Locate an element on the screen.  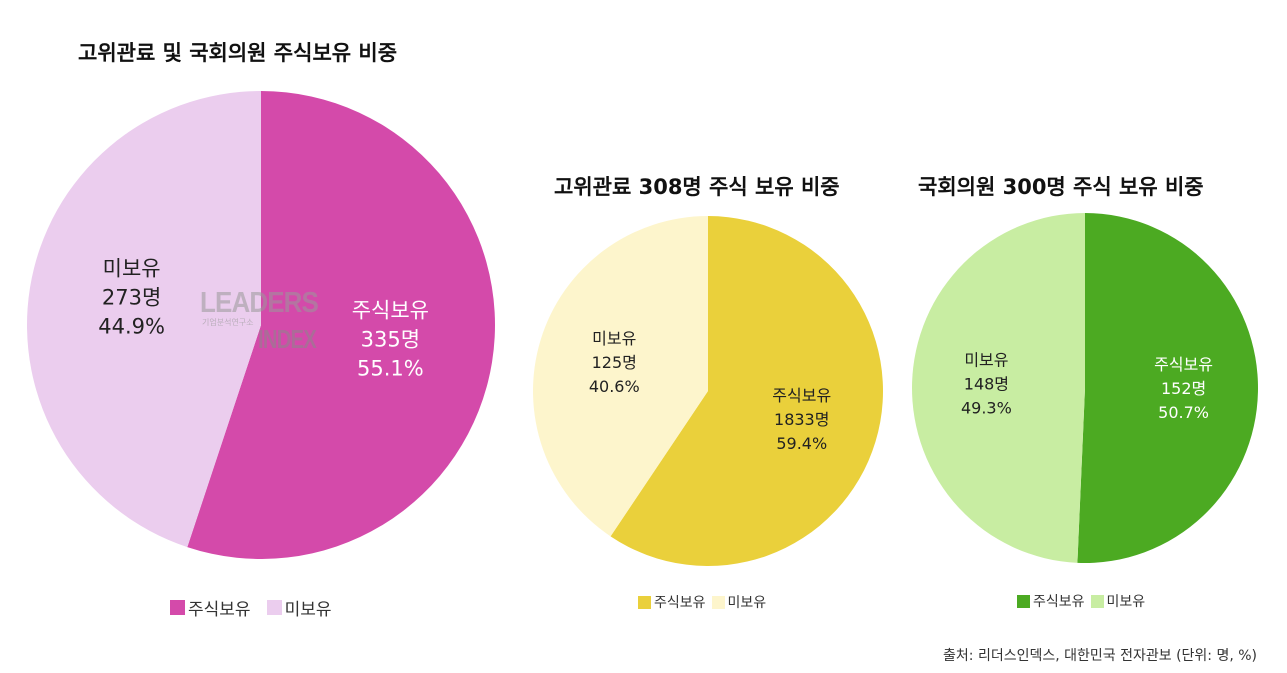
logo-word-1: LEADERS is located at coordinates (259, 303).